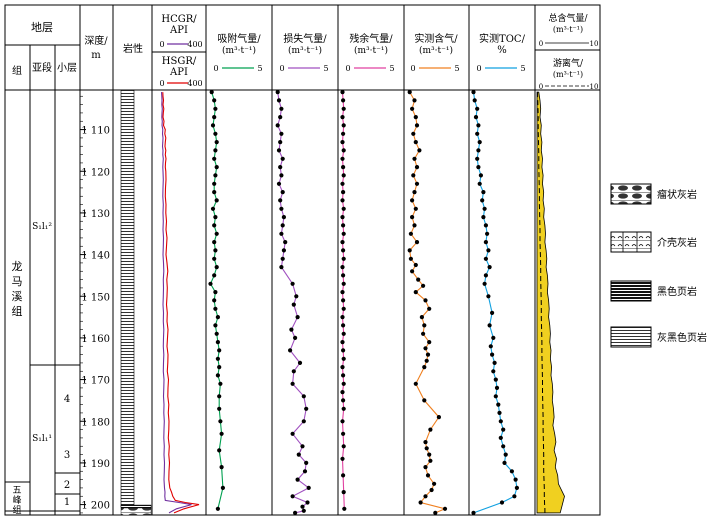 The width and height of the screenshot is (720, 529). I want to click on legend-swatch-black, so click(631, 291).